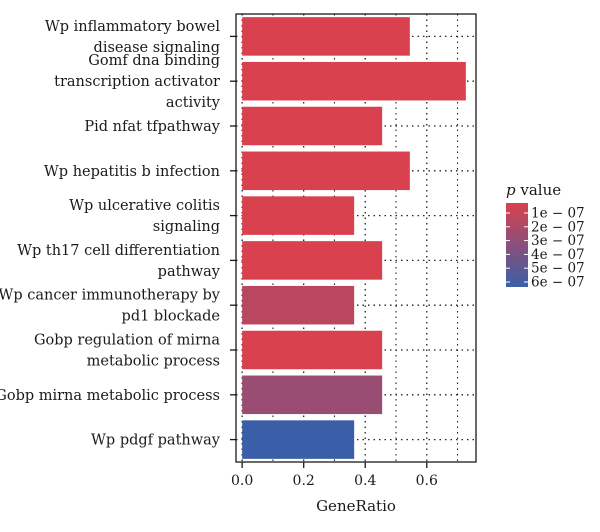 The height and width of the screenshot is (532, 600). Describe the element at coordinates (558, 227) in the screenshot. I see `legend-label-1: 2e − 07` at that location.